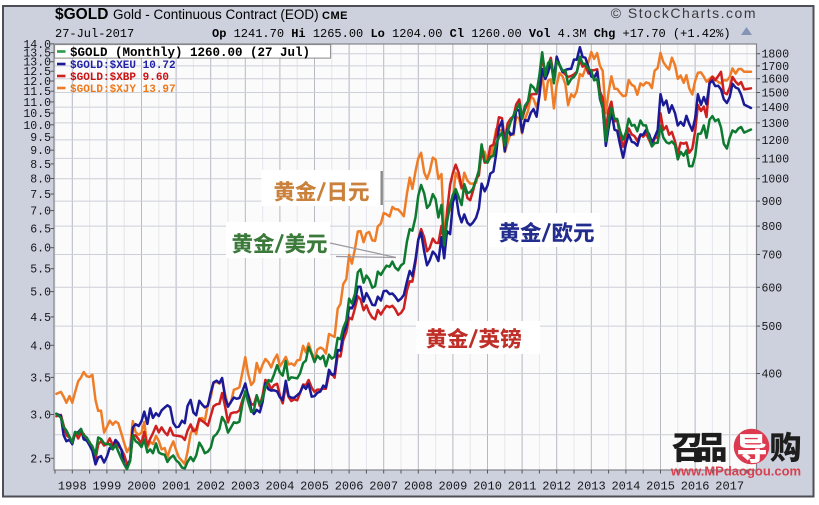  What do you see at coordinates (40, 138) in the screenshot?
I see `svg-text: 9.5` at bounding box center [40, 138].